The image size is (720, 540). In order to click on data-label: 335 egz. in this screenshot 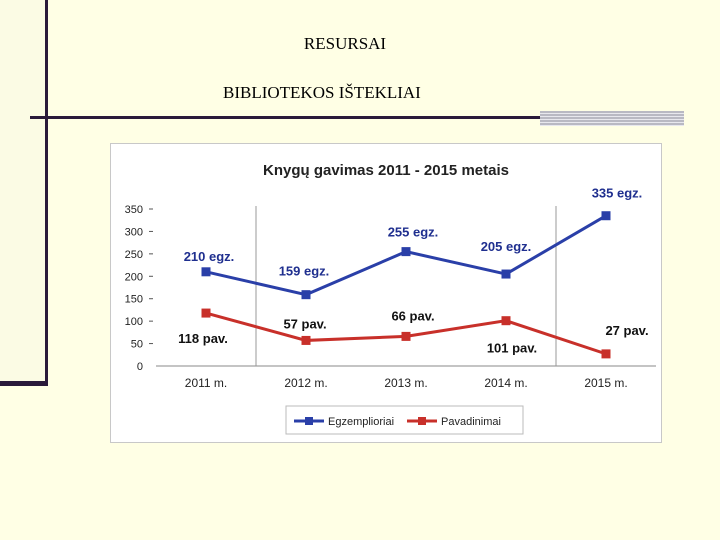, I will do `click(617, 193)`.